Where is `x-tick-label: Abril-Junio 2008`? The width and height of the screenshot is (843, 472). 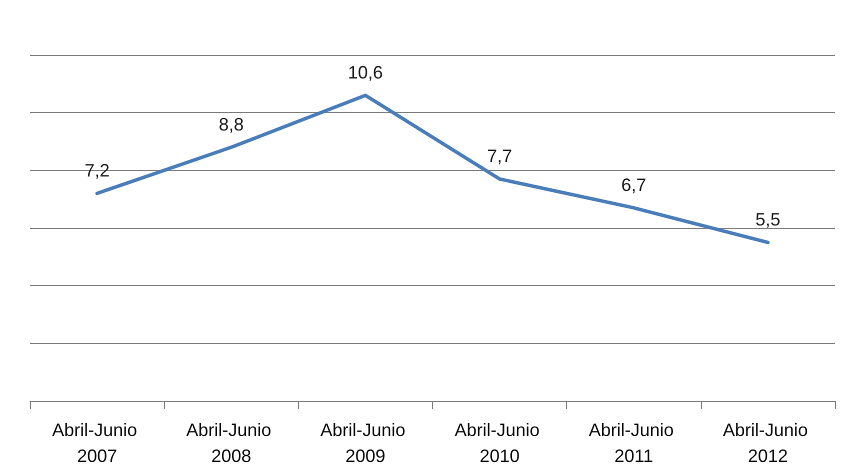 x-tick-label: Abril-Junio 2008 is located at coordinates (231, 443).